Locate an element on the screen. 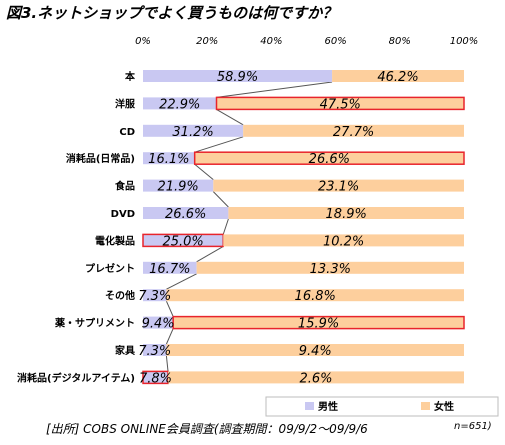  bar-label-female: 23.1% is located at coordinates (338, 187).